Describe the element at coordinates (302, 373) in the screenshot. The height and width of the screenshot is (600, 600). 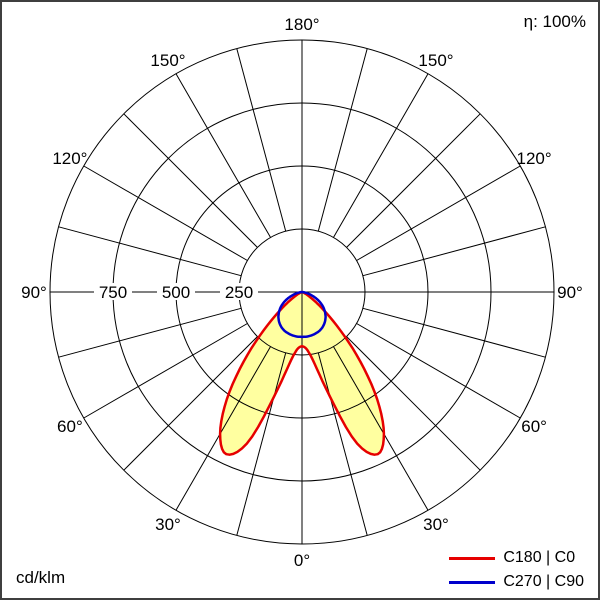
I see `distribution-fill` at that location.